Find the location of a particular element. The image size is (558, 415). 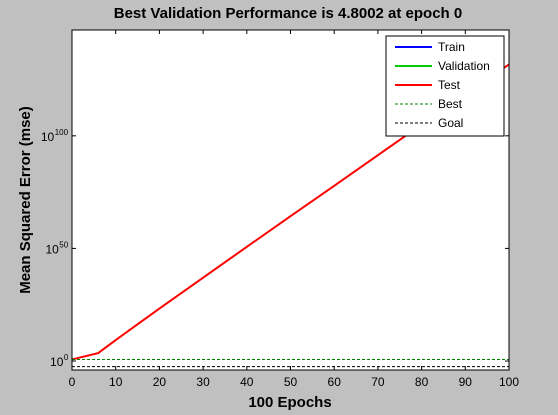

x-axis-label: 100 Epochs is located at coordinates (289, 402).